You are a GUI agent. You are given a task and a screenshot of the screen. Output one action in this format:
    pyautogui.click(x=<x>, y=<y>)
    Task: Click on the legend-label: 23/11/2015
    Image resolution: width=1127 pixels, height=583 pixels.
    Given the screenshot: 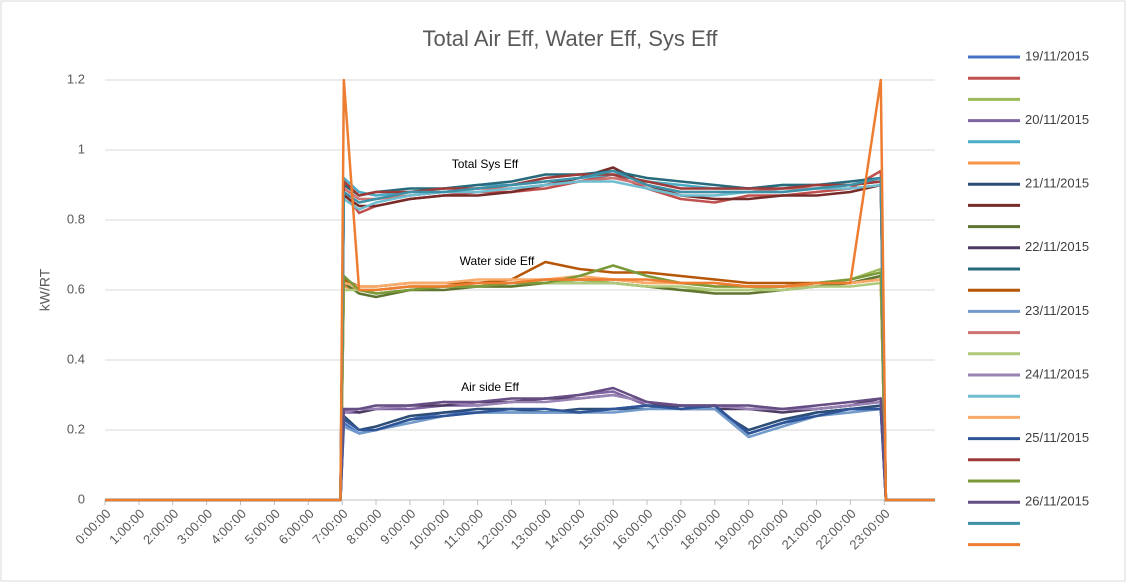 What is the action you would take?
    pyautogui.click(x=1057, y=310)
    